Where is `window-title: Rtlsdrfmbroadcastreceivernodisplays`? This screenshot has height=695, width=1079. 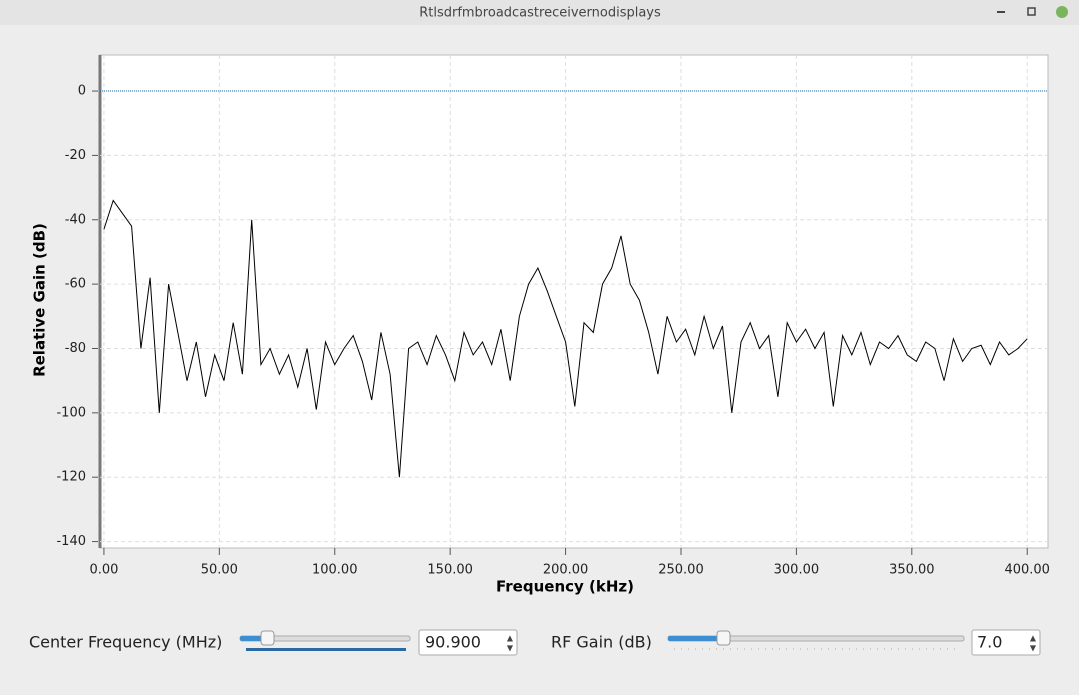
window-title: Rtlsdrfmbroadcastreceivernodisplays is located at coordinates (540, 13).